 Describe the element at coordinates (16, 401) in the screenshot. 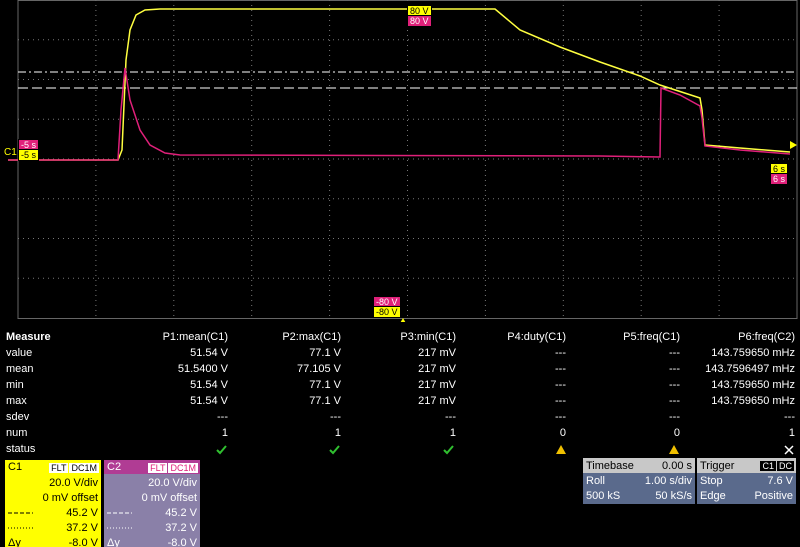

I see `row-label: max` at that location.